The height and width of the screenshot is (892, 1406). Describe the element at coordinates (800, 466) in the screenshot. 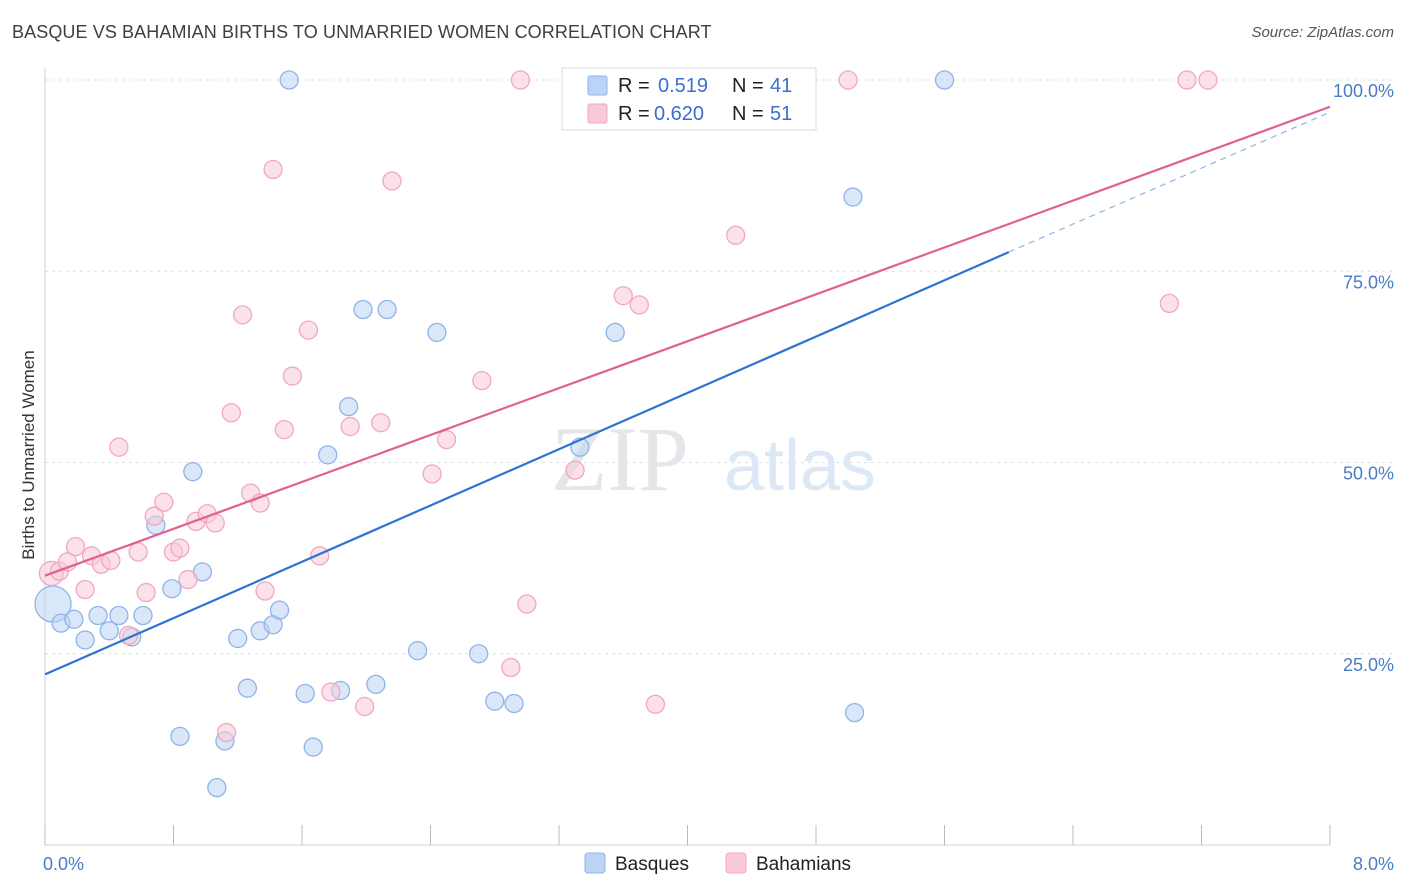

I see `watermark-atlas: atlas` at that location.